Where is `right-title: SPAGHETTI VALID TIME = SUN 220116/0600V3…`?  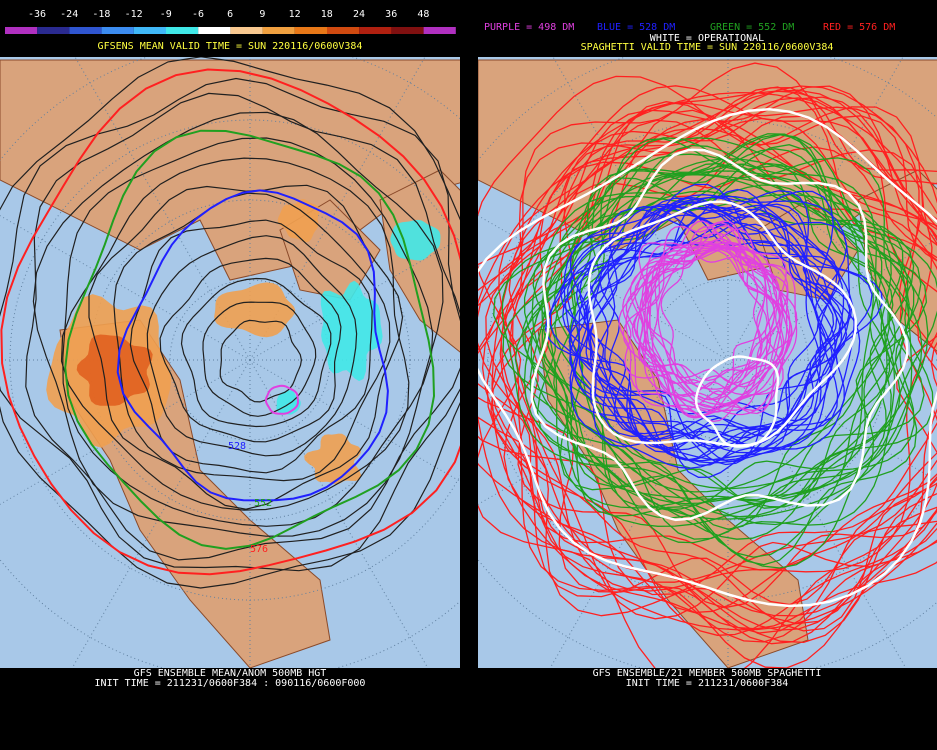
right-title: SPAGHETTI VALID TIME = SUN 220116/0600V3… is located at coordinates (707, 47).